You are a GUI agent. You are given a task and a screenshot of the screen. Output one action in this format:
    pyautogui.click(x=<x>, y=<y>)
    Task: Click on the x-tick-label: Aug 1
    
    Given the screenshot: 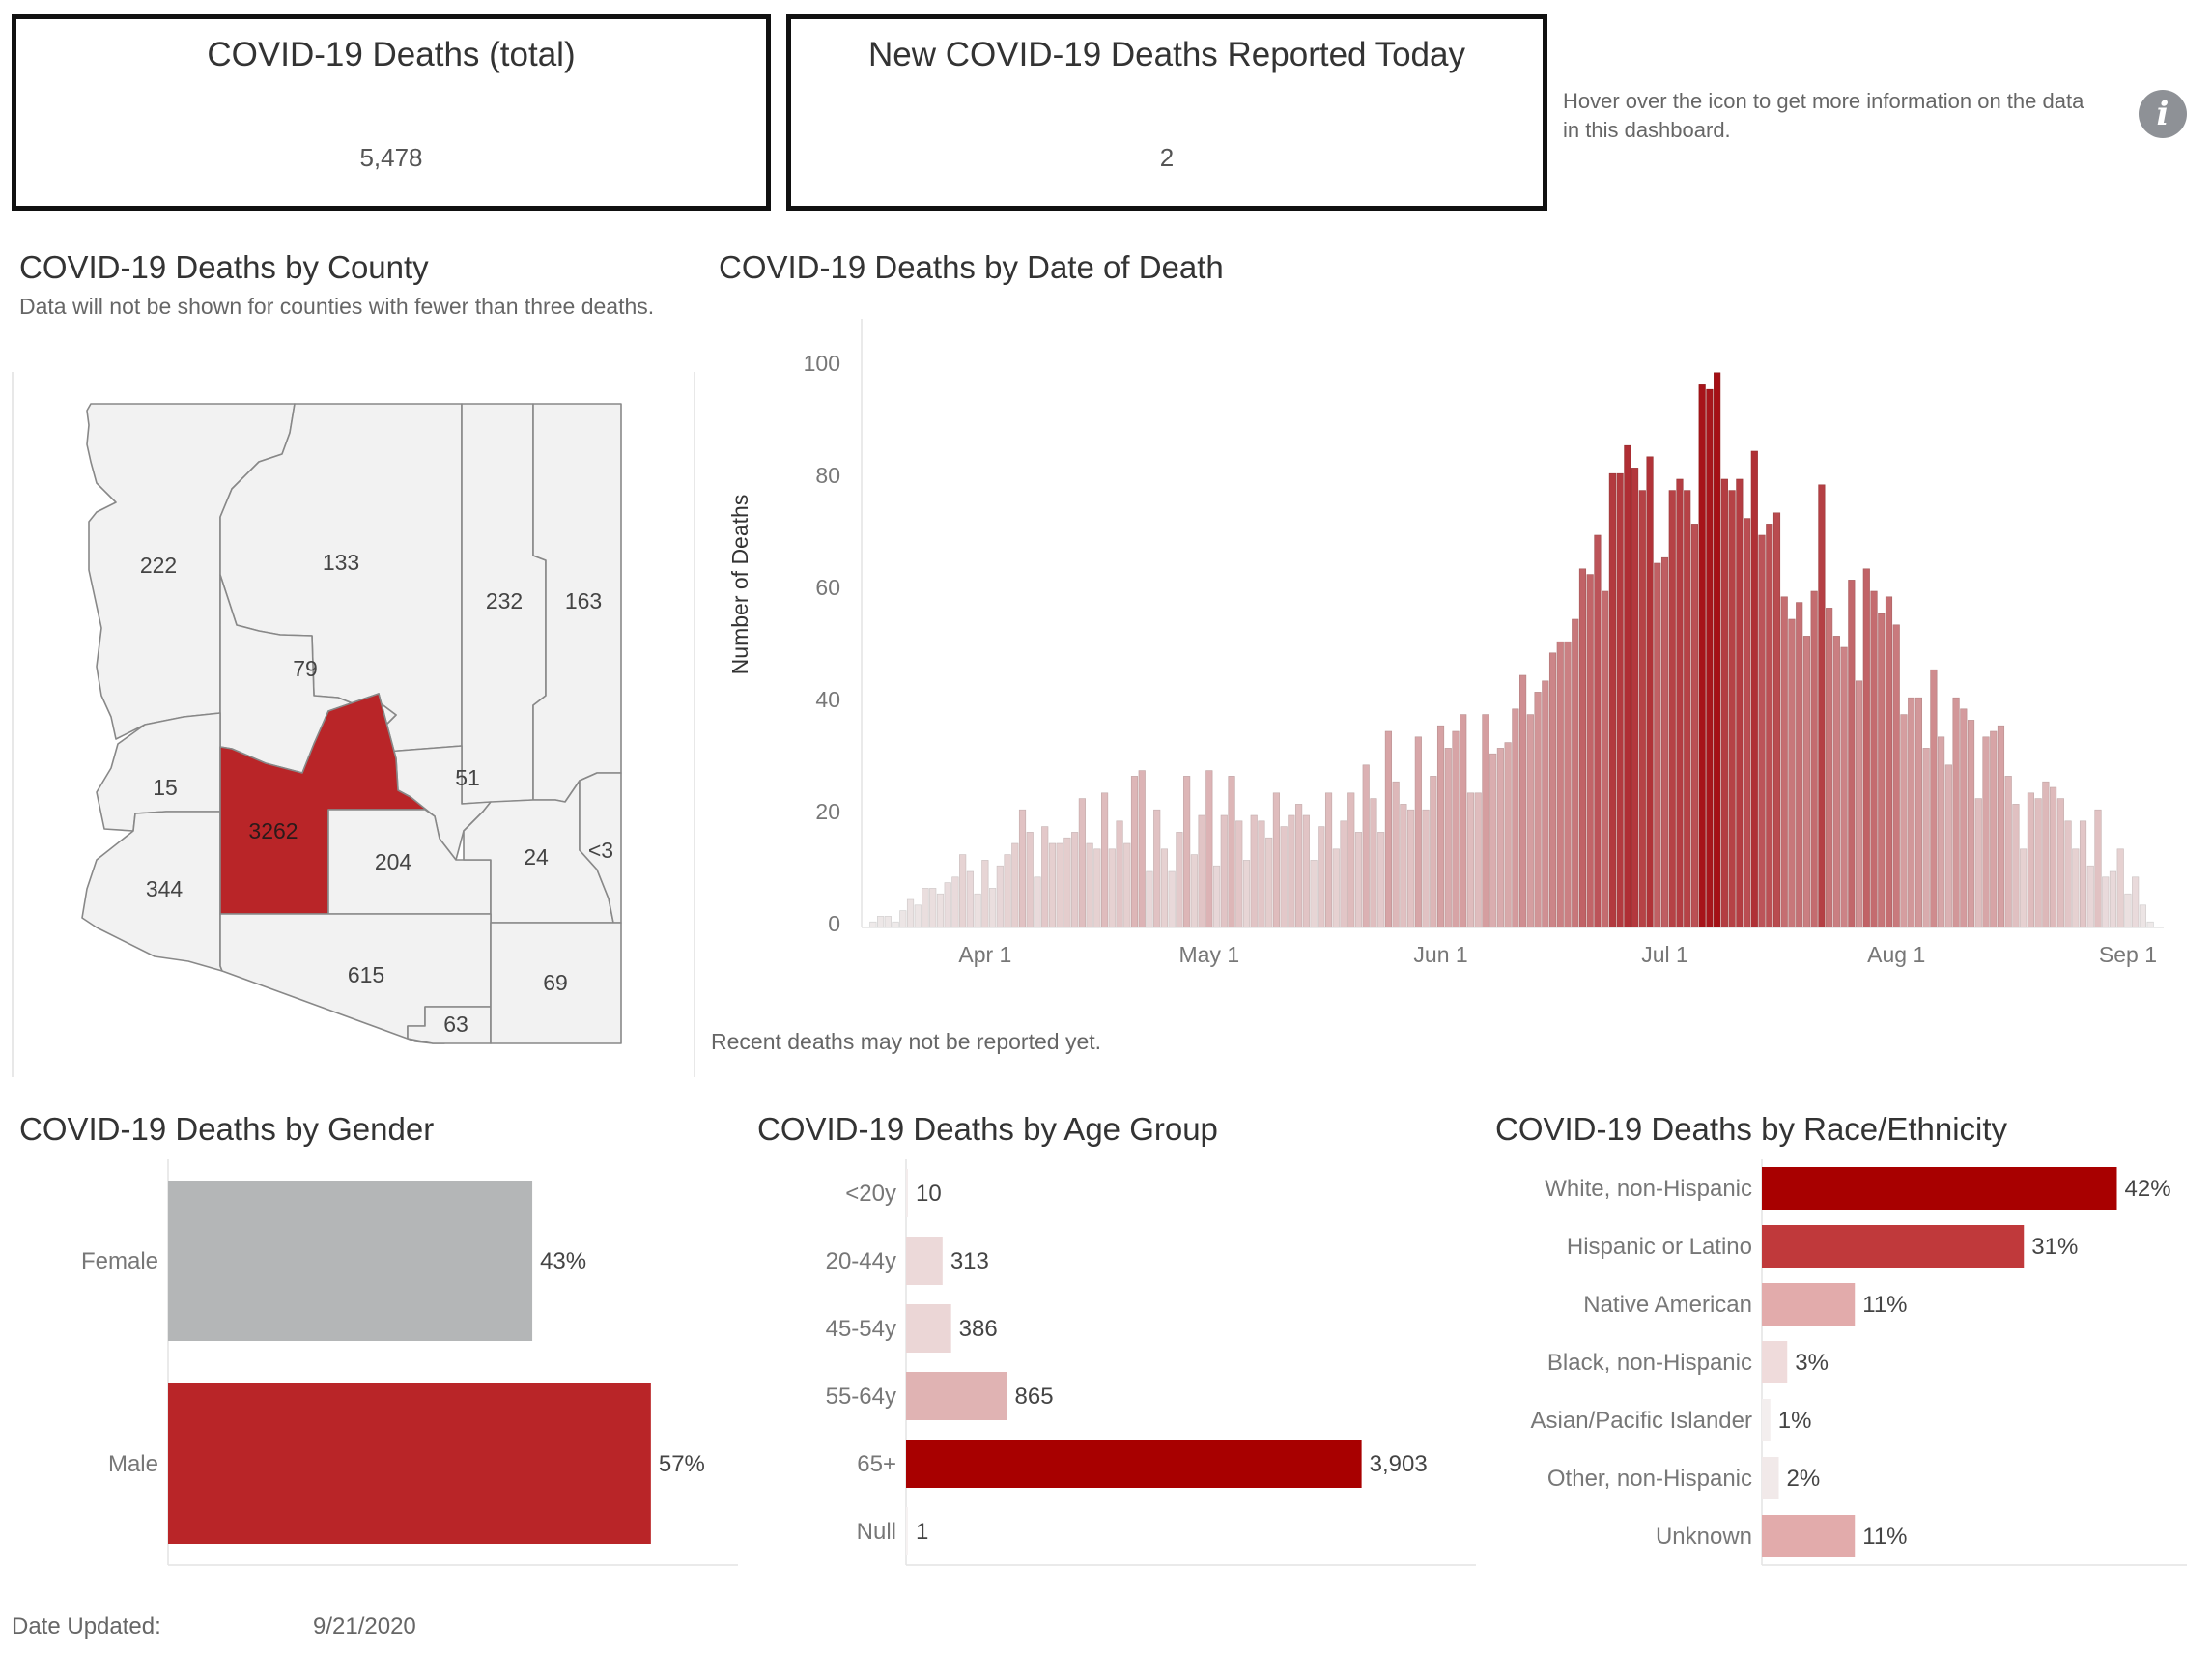 What is the action you would take?
    pyautogui.click(x=1896, y=955)
    